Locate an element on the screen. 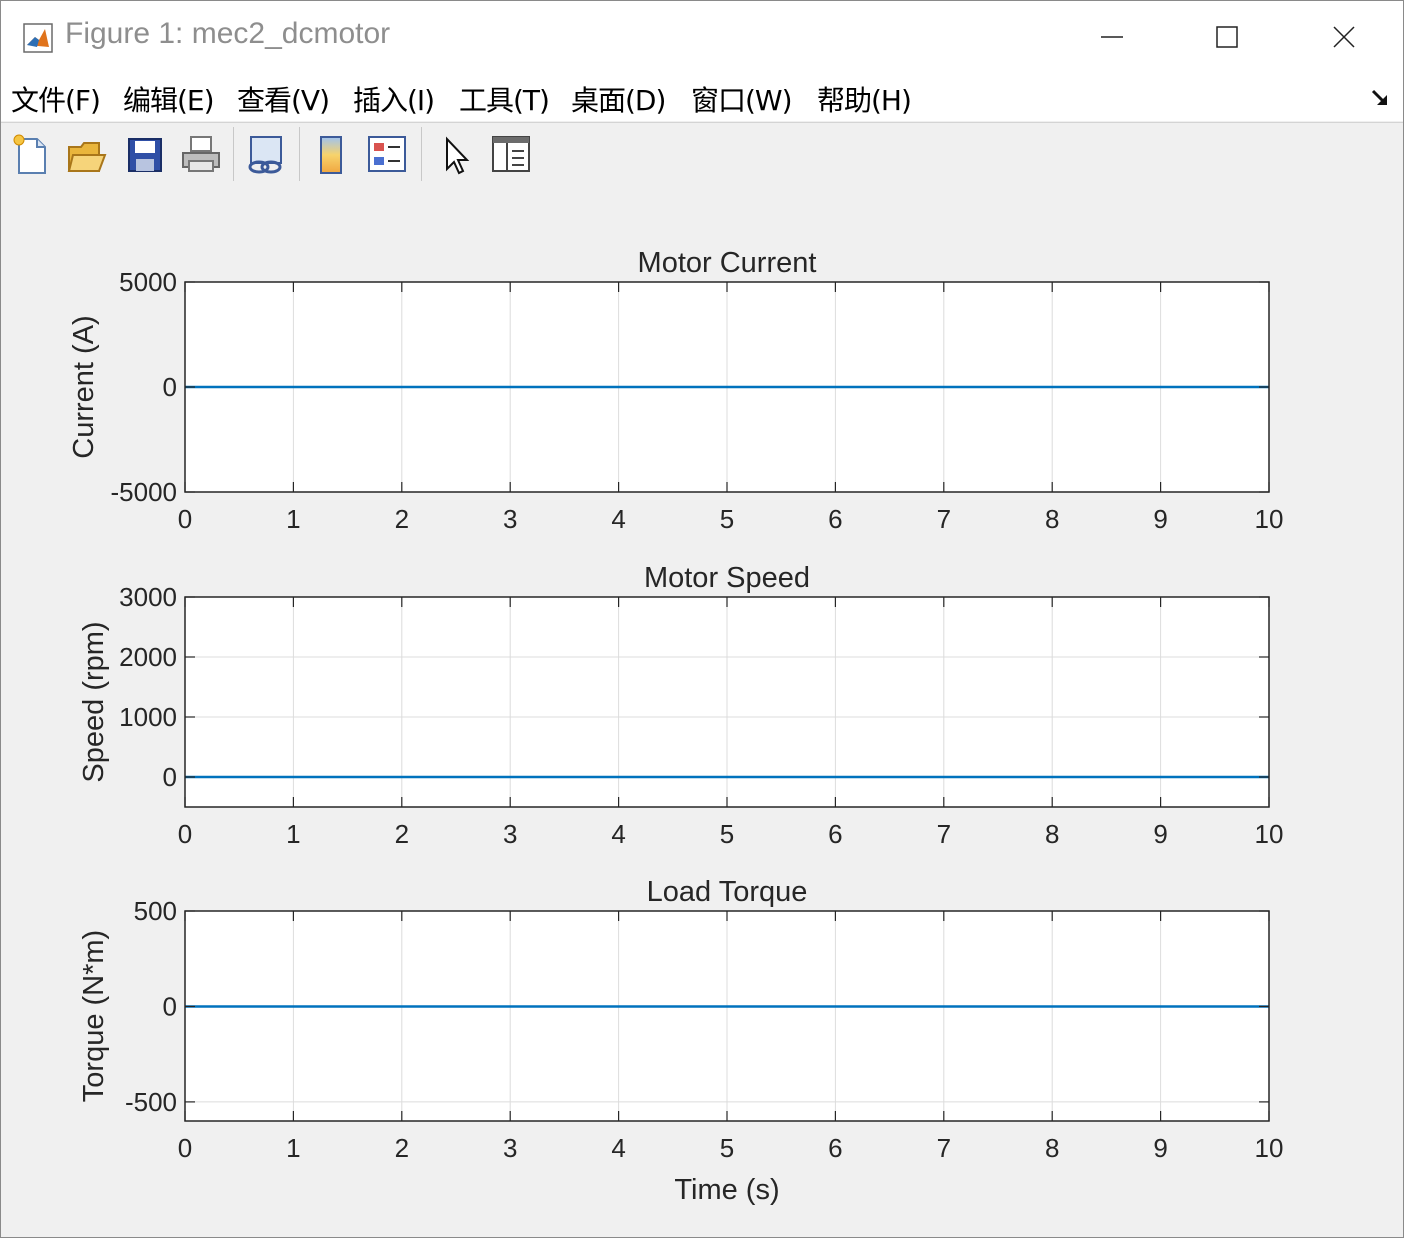 Image resolution: width=1404 pixels, height=1238 pixels. colorbar-icon is located at coordinates (331, 155).